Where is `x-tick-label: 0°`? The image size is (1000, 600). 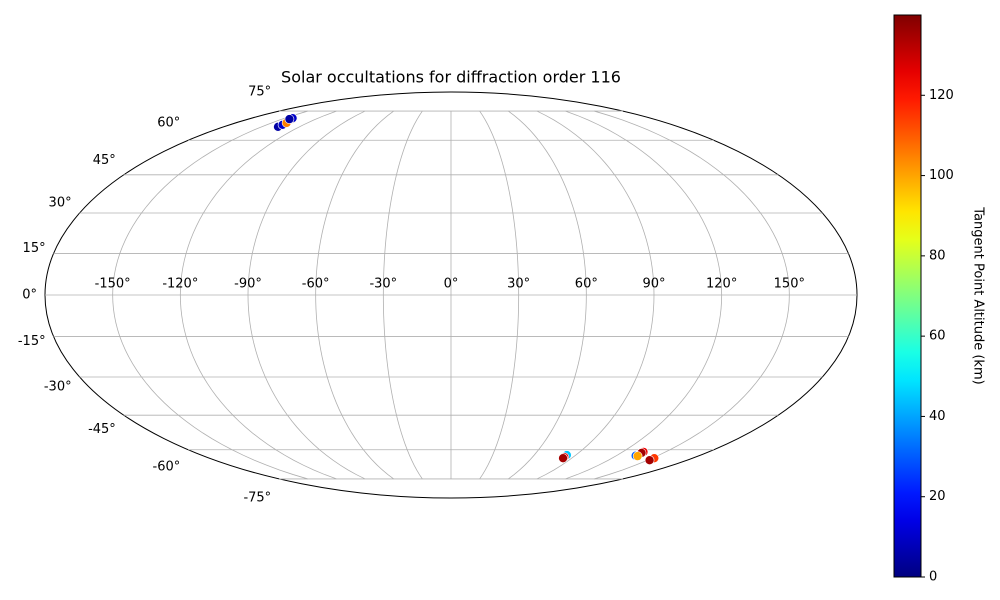 x-tick-label: 0° is located at coordinates (451, 284).